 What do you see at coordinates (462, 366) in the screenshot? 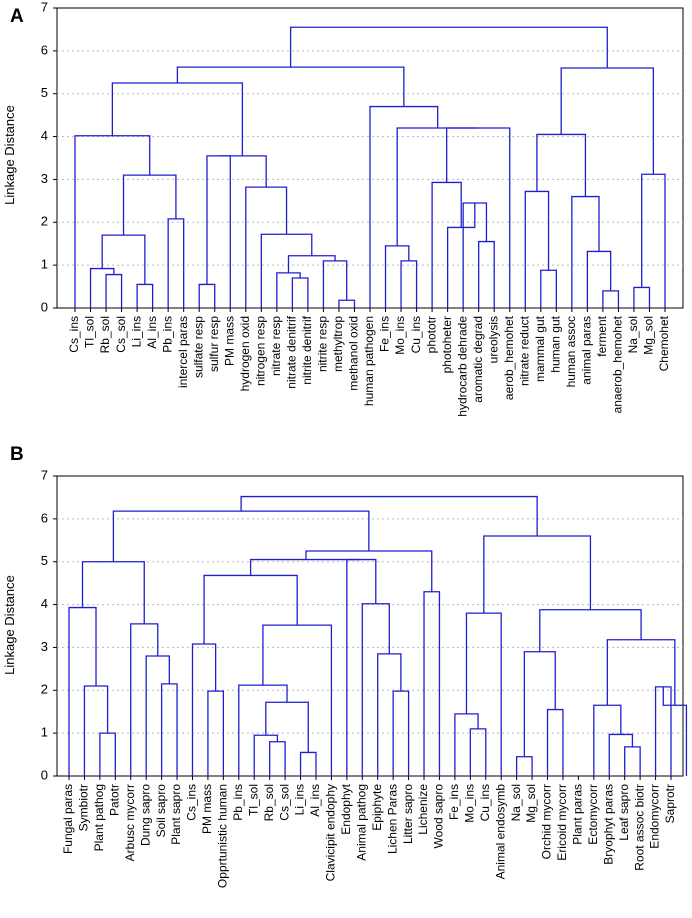
I see `panel-a-leaf-label: hydrocarb dehrade` at bounding box center [462, 366].